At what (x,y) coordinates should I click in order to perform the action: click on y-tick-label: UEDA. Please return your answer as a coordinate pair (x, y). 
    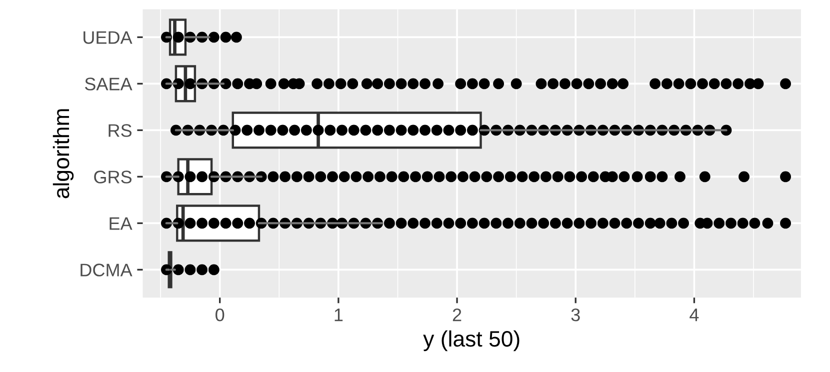
    Looking at the image, I should click on (108, 37).